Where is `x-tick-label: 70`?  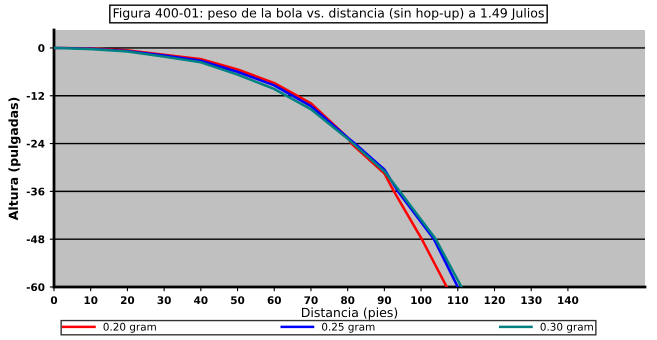 x-tick-label: 70 is located at coordinates (311, 300).